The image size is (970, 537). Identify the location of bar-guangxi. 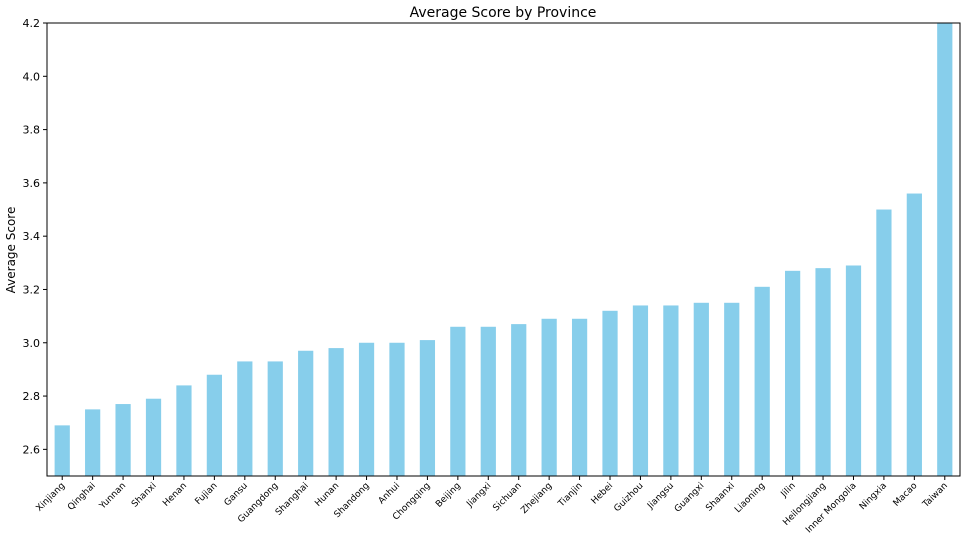
(701, 389).